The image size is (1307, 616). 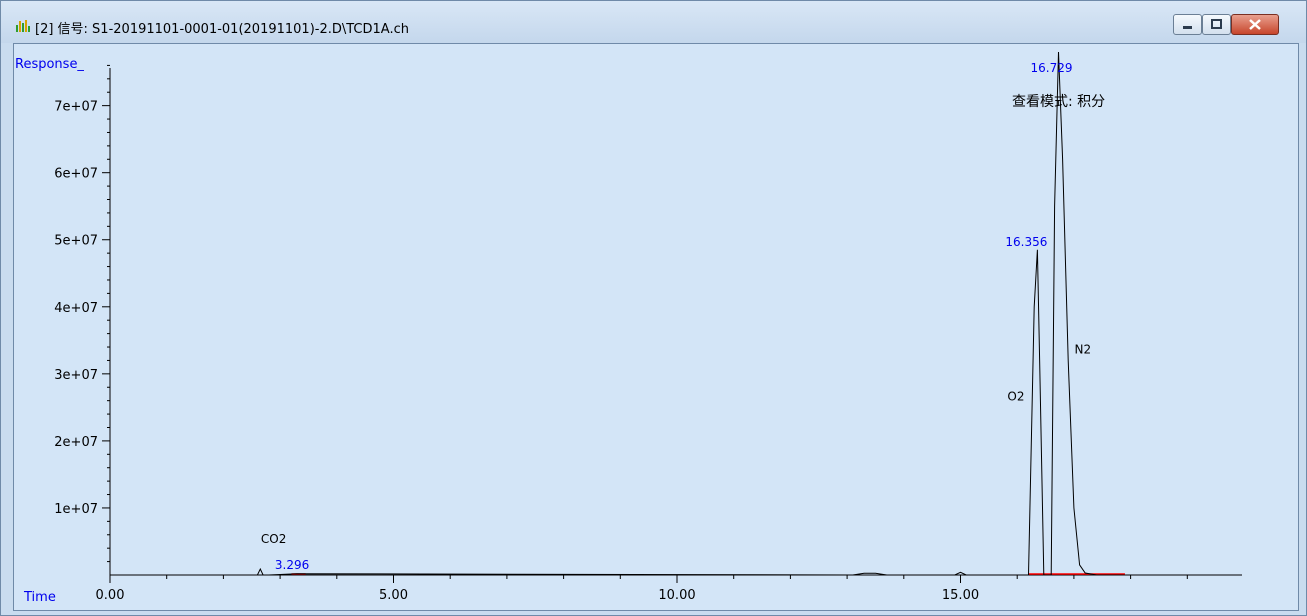 What do you see at coordinates (1058, 102) in the screenshot?
I see `view-mode-label: 查看模式: 积分` at bounding box center [1058, 102].